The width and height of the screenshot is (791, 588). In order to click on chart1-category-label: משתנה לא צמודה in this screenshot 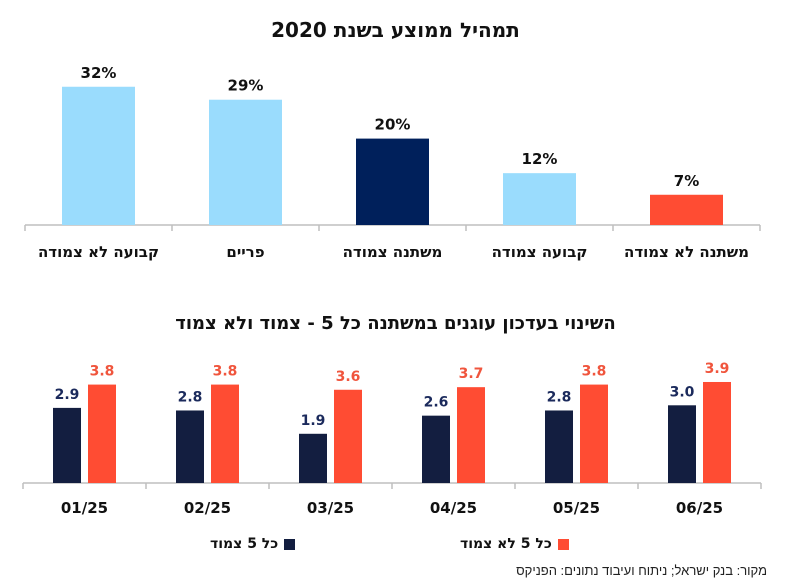, I will do `click(686, 252)`.